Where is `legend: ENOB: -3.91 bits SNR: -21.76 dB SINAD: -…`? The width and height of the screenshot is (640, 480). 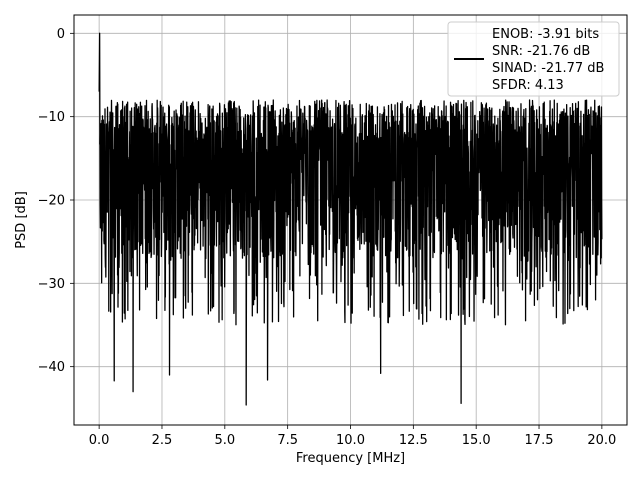 legend: ENOB: -3.91 bits SNR: -21.76 dB SINAD: -… is located at coordinates (533, 59).